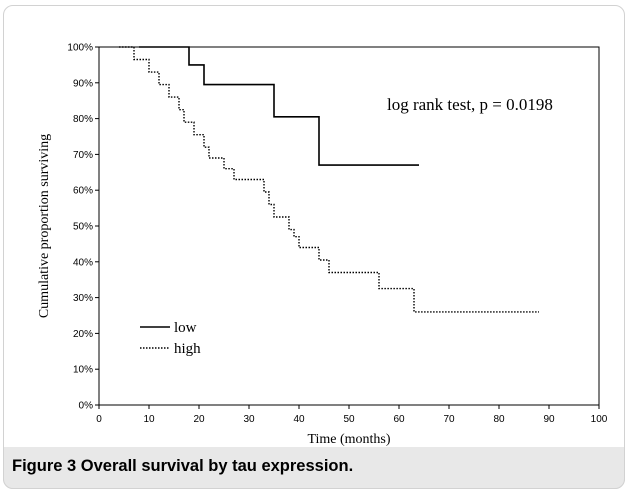 Image resolution: width=630 pixels, height=494 pixels. I want to click on x-tick-label: 20, so click(199, 419).